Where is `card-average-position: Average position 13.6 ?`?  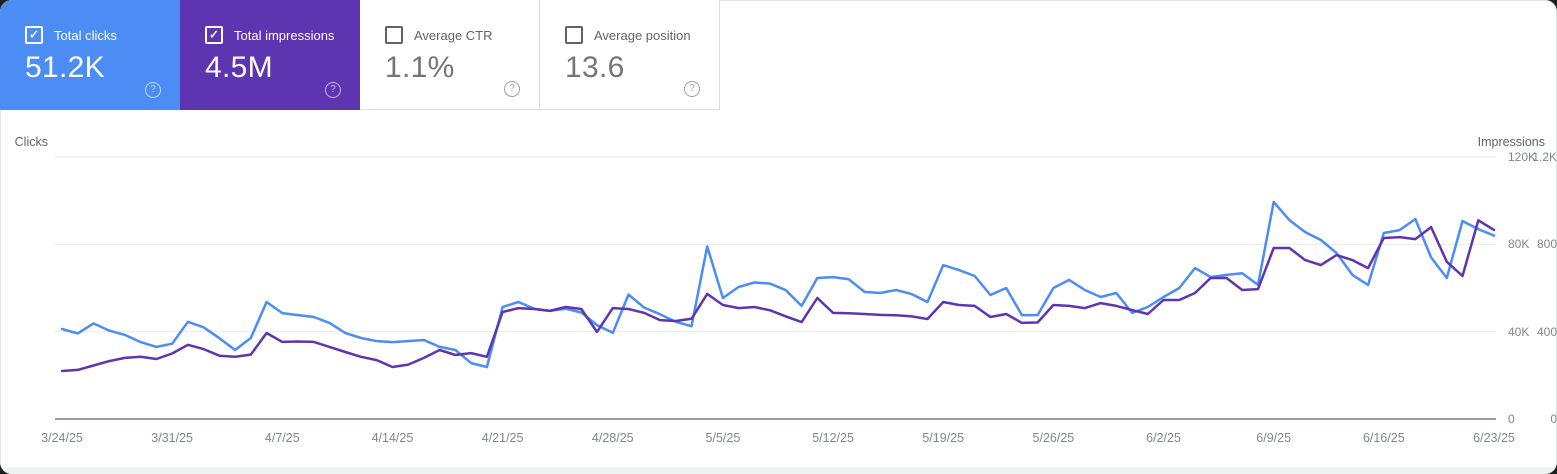 card-average-position: Average position 13.6 ? is located at coordinates (630, 55).